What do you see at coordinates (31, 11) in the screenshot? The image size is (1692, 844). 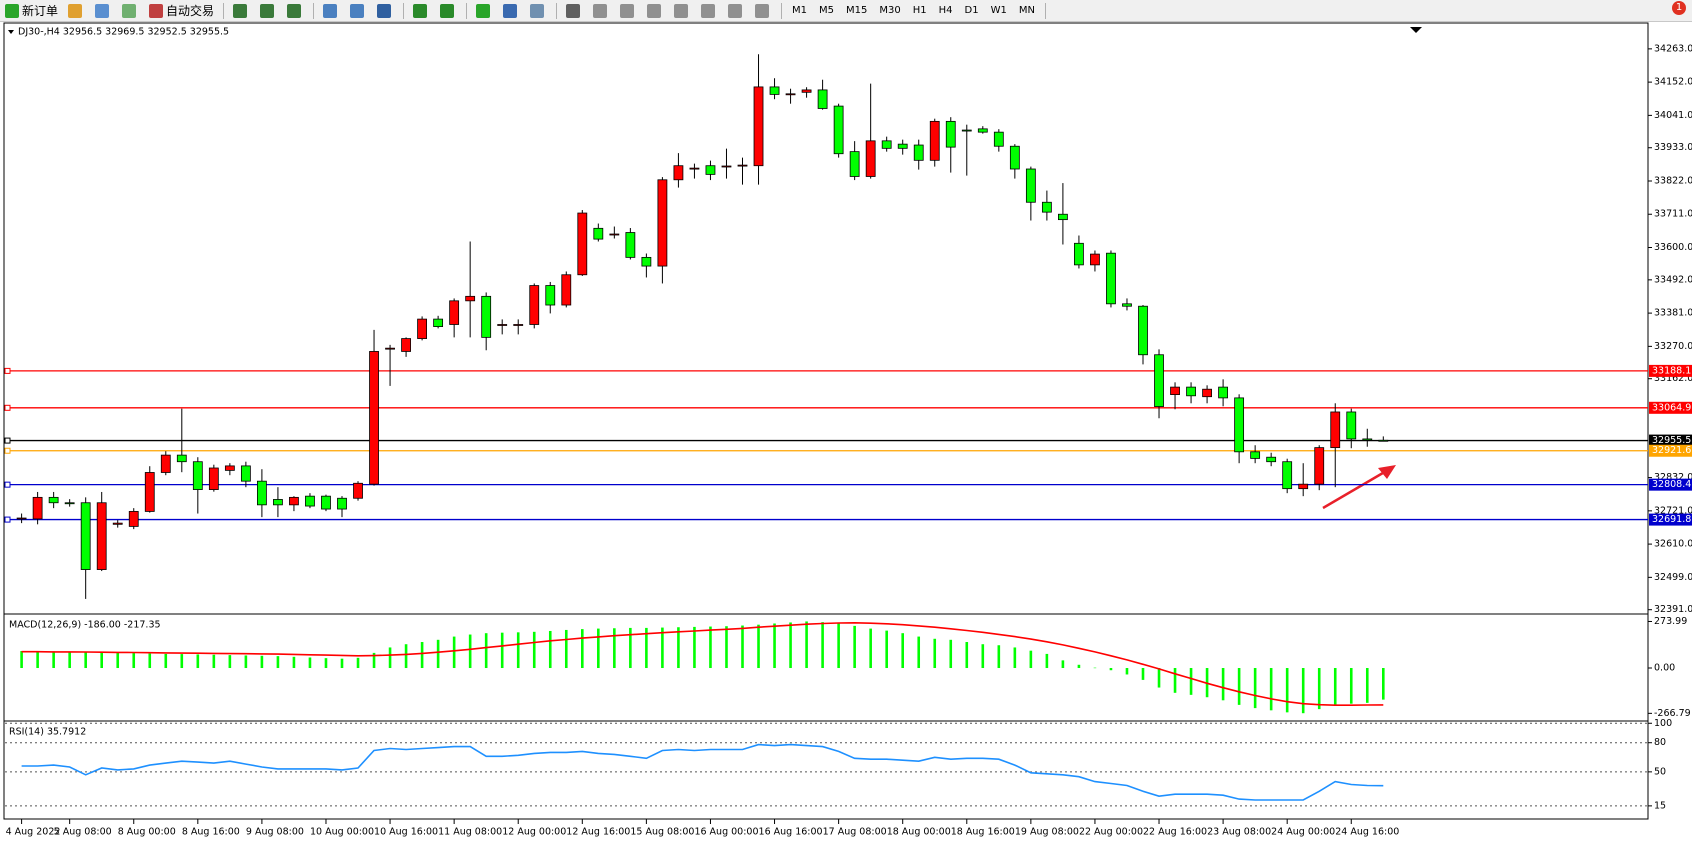 I see `new-order-button: 新订单` at bounding box center [31, 11].